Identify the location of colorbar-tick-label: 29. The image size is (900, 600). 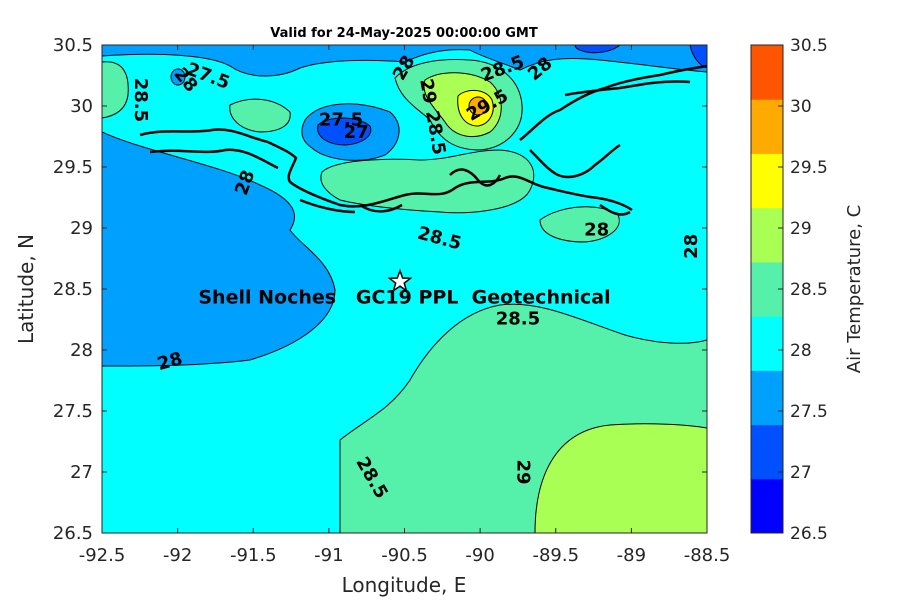
(801, 229).